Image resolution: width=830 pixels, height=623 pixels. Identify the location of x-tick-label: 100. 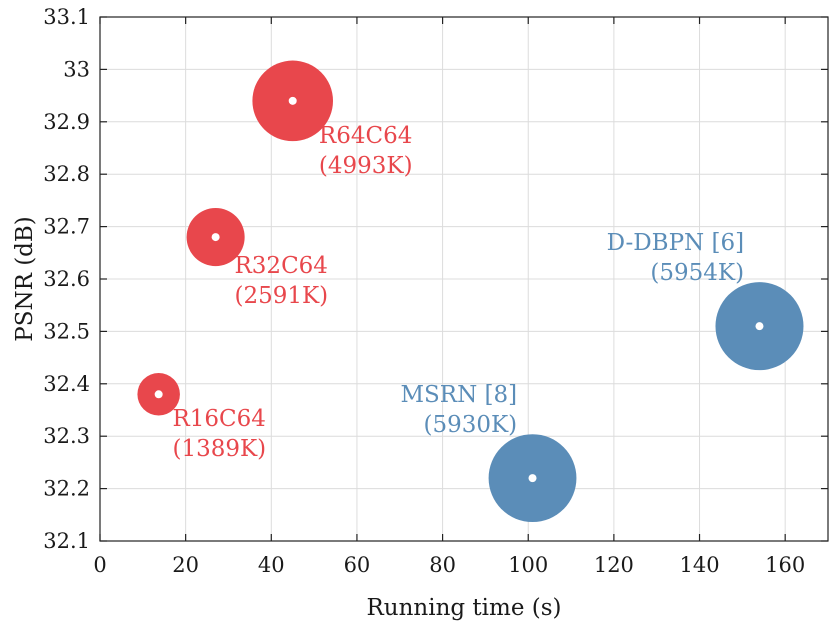
(528, 565).